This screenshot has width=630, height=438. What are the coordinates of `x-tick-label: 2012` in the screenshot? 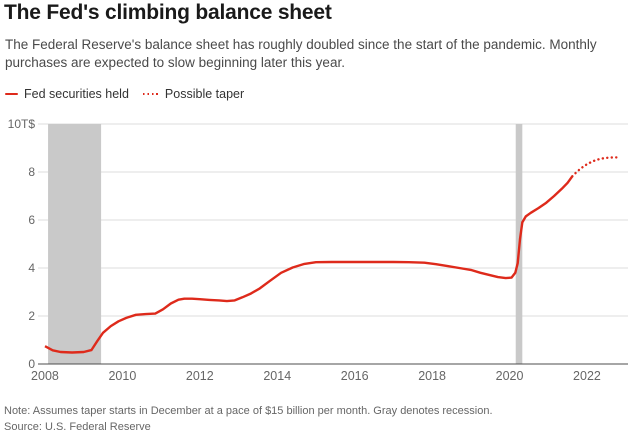 It's located at (200, 376).